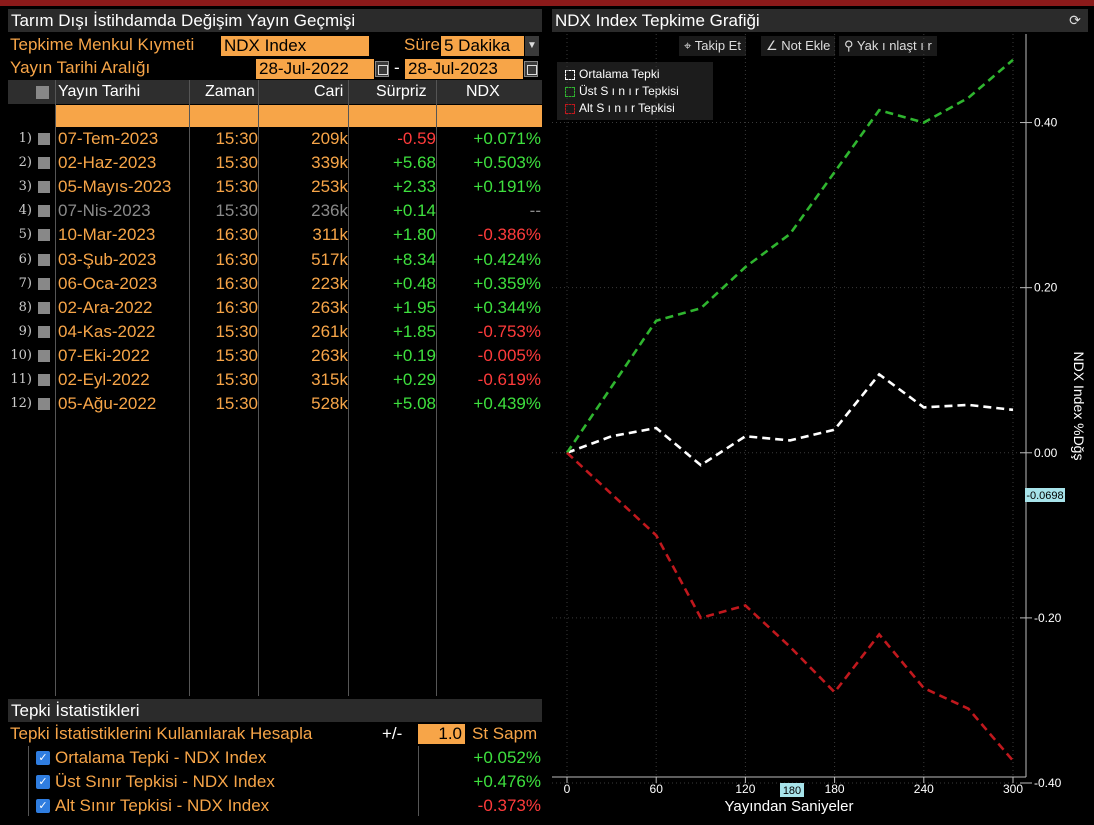  I want to click on release-date: 03-Şub-2023, so click(107, 259).